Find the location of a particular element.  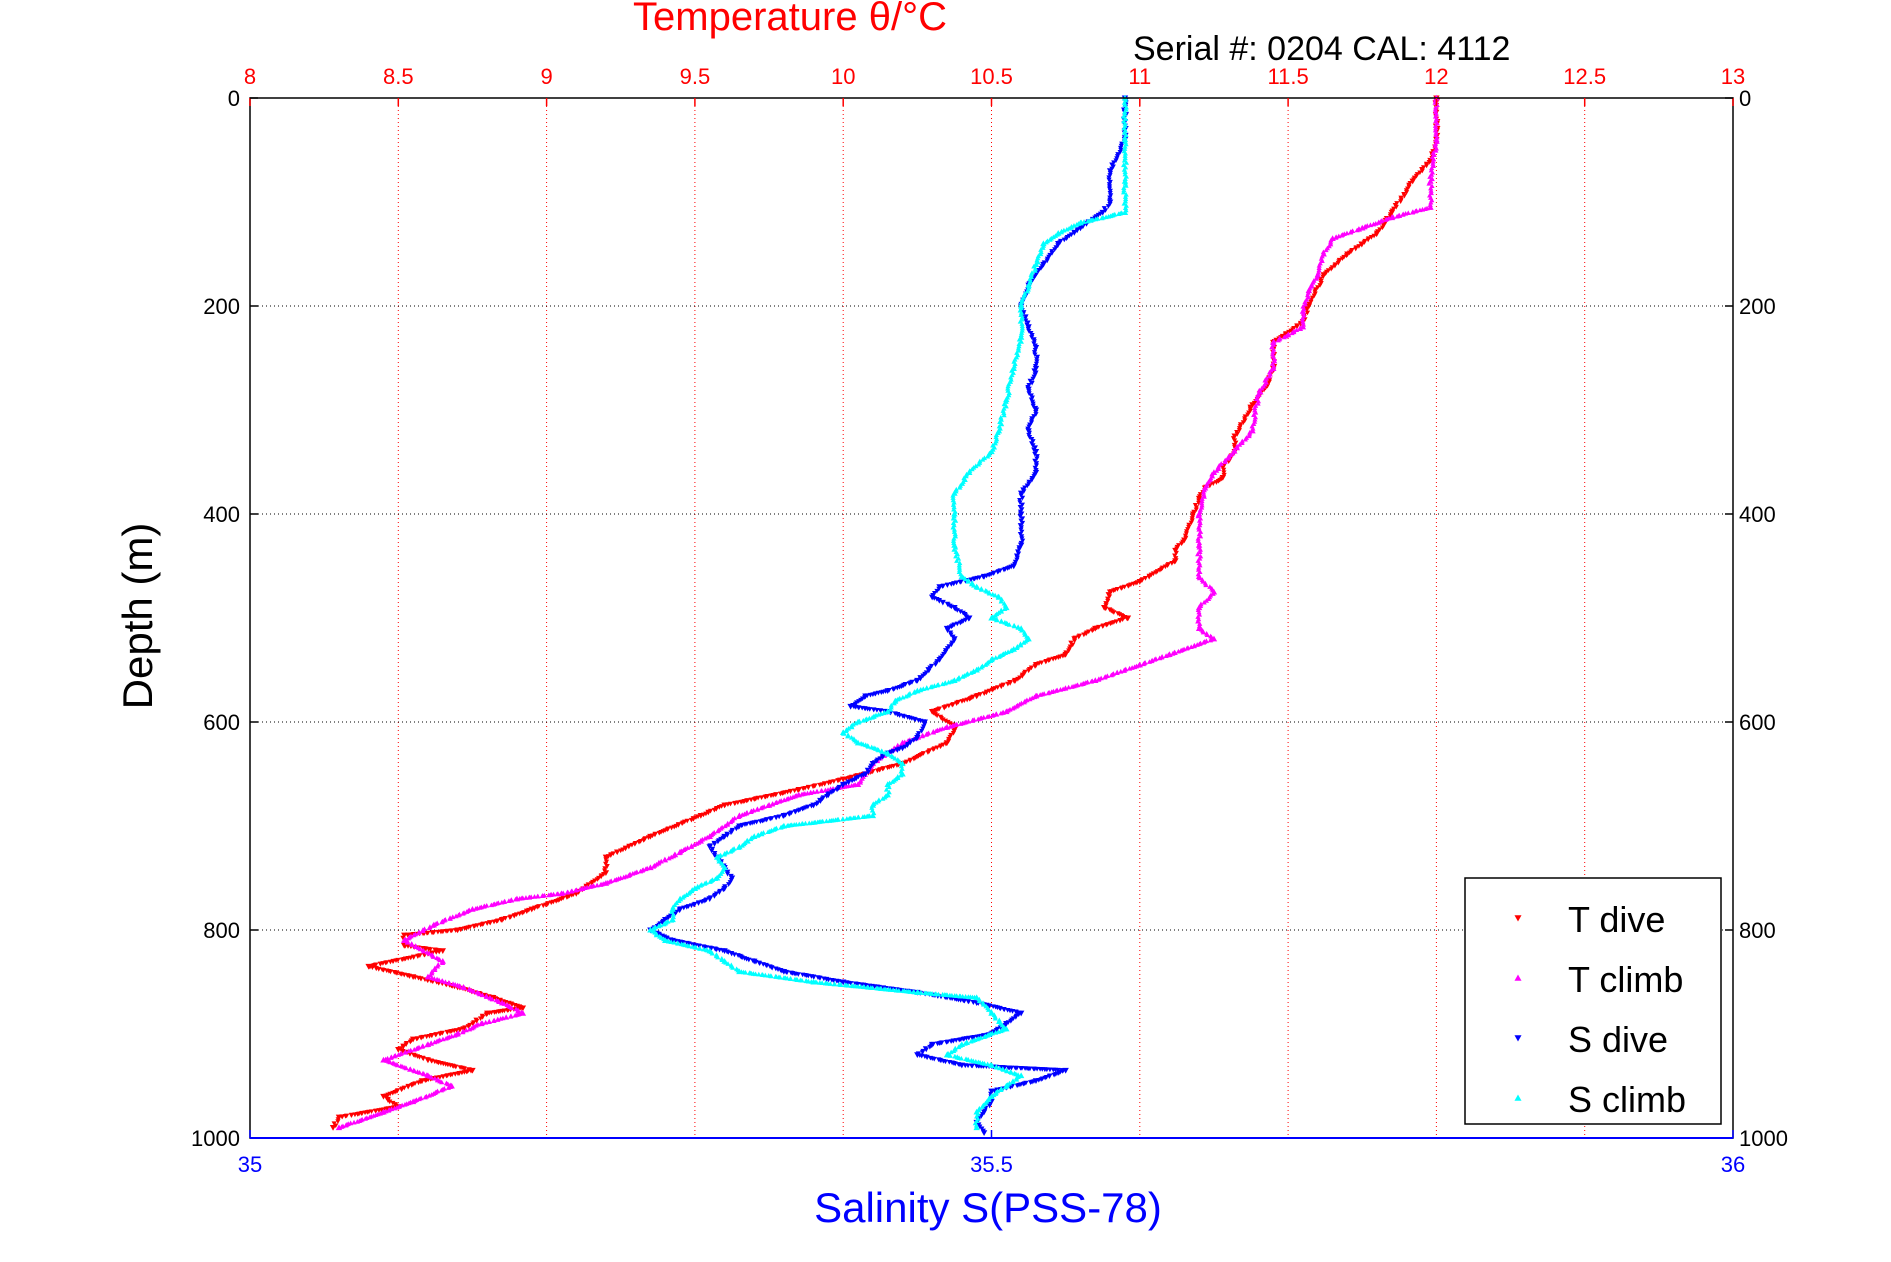

y-right-tick-label: 0 is located at coordinates (1745, 98).